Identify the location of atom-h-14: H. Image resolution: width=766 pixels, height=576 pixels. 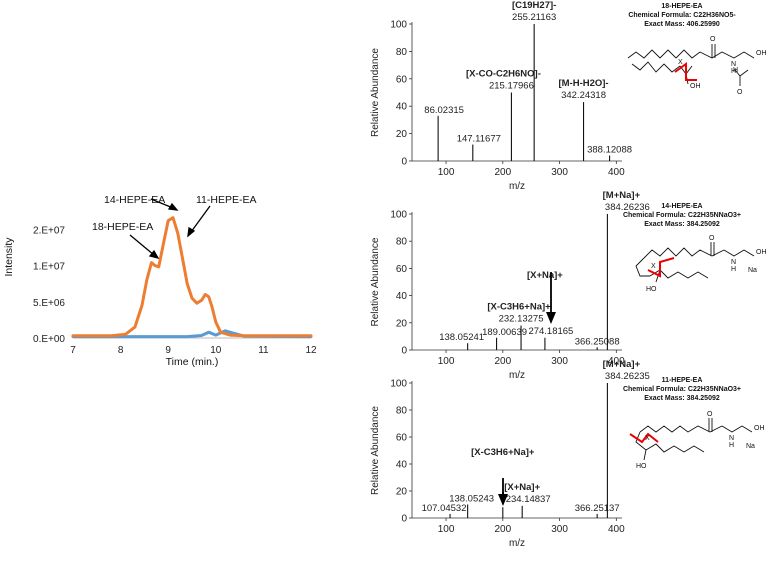
(733, 269).